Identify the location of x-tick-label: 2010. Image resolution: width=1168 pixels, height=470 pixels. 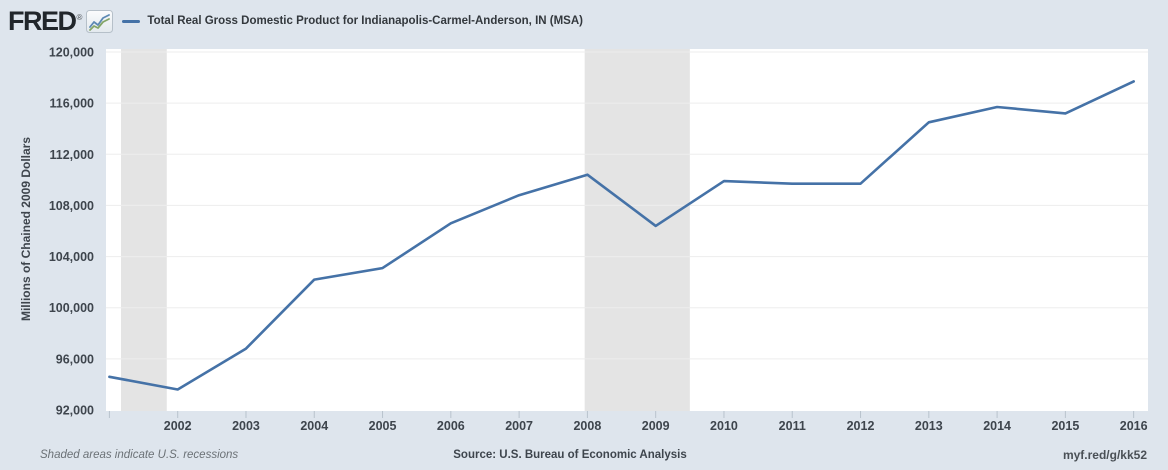
(724, 426).